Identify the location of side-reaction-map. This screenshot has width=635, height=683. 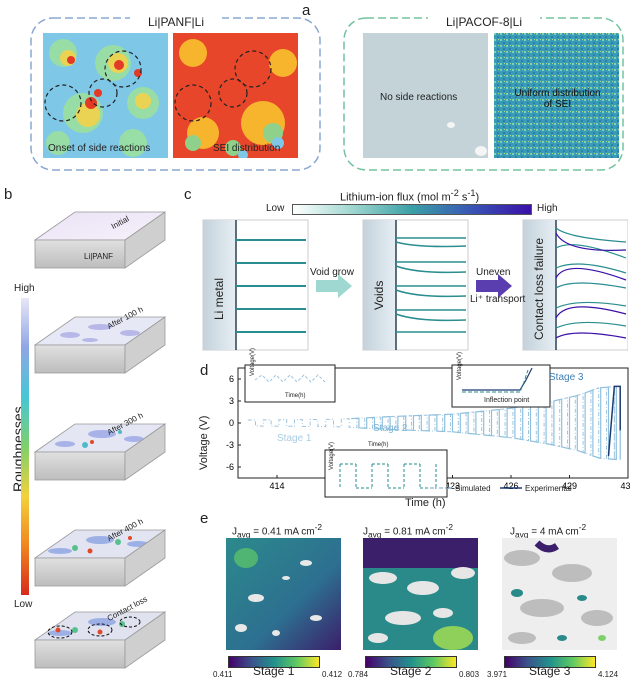
(105, 95).